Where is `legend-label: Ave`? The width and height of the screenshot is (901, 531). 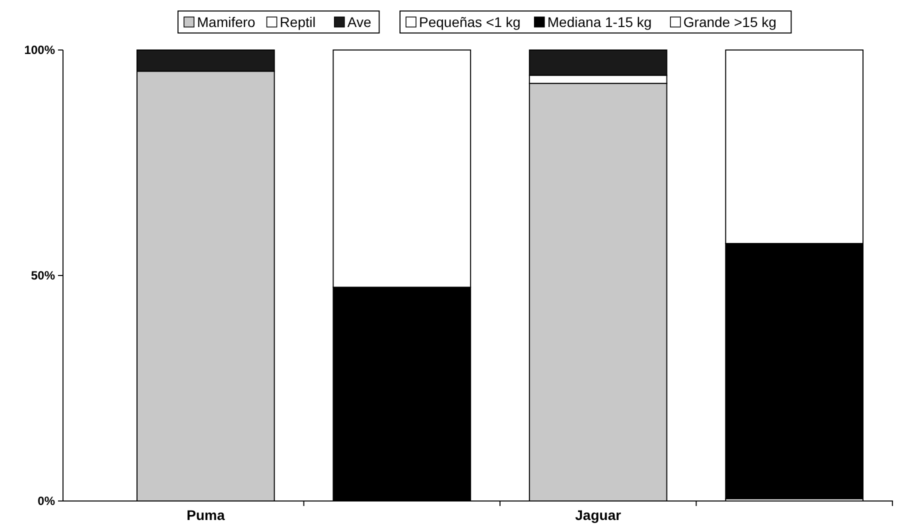 legend-label: Ave is located at coordinates (359, 22).